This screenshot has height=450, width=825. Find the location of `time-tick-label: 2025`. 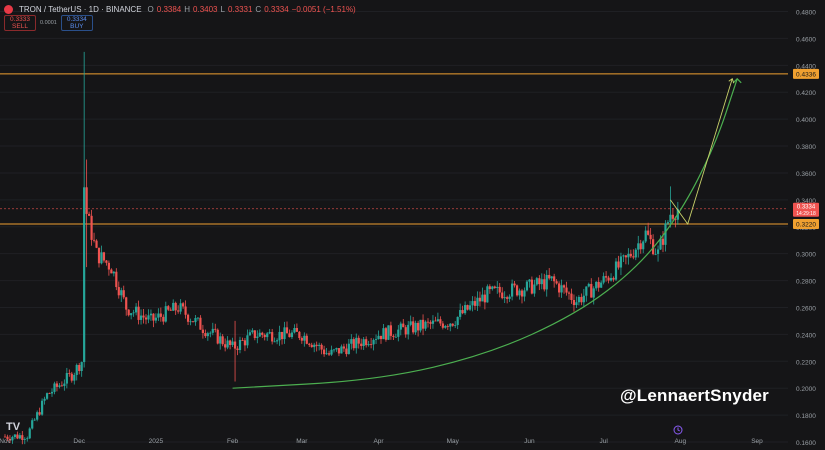

time-tick-label: 2025 is located at coordinates (156, 441).